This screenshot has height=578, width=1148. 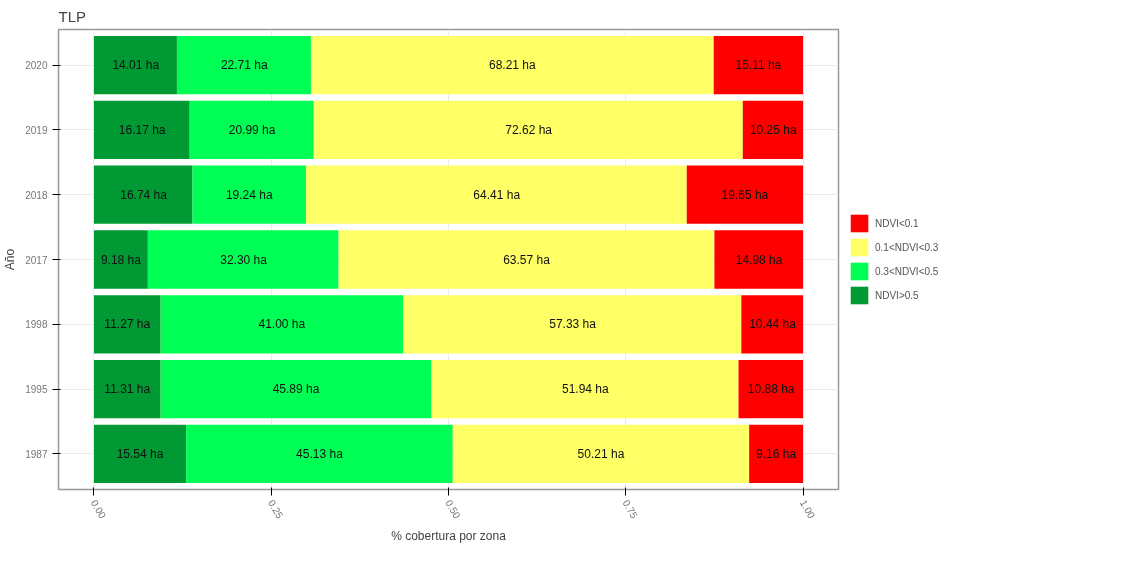 What do you see at coordinates (773, 129) in the screenshot?
I see `annotation: 10.25 ha` at bounding box center [773, 129].